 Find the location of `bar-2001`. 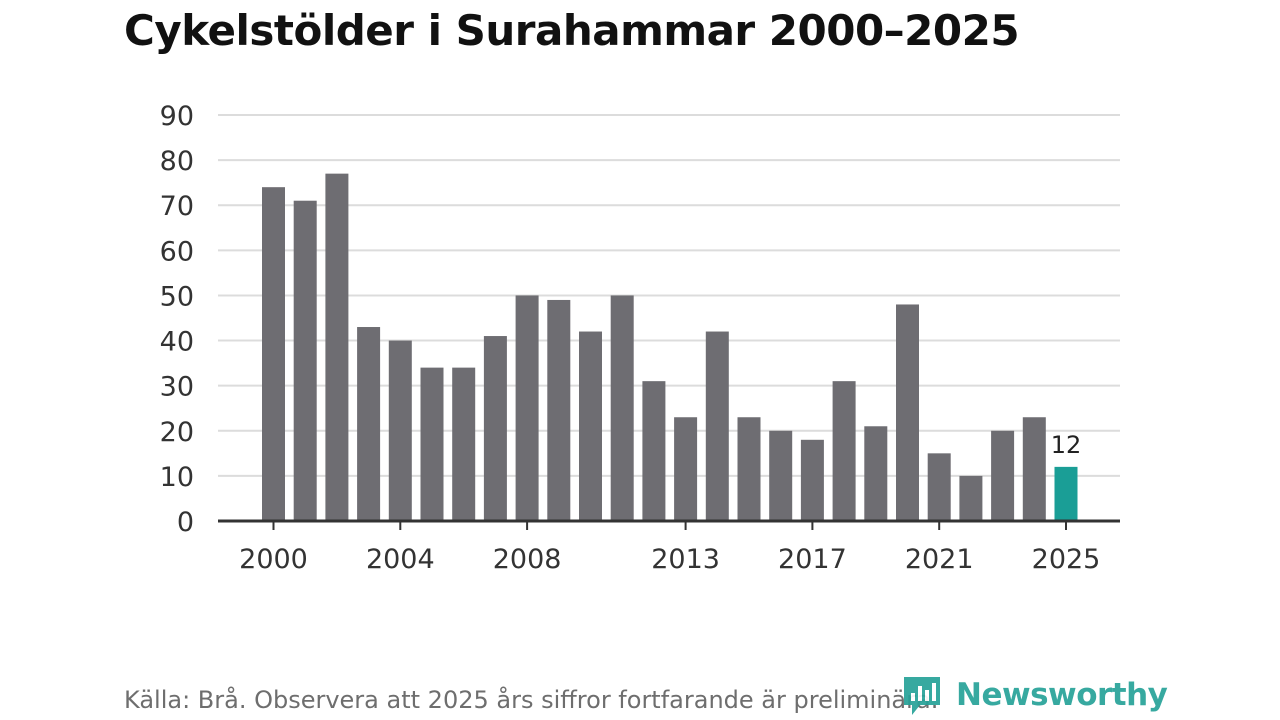

bar-2001 is located at coordinates (305, 360).